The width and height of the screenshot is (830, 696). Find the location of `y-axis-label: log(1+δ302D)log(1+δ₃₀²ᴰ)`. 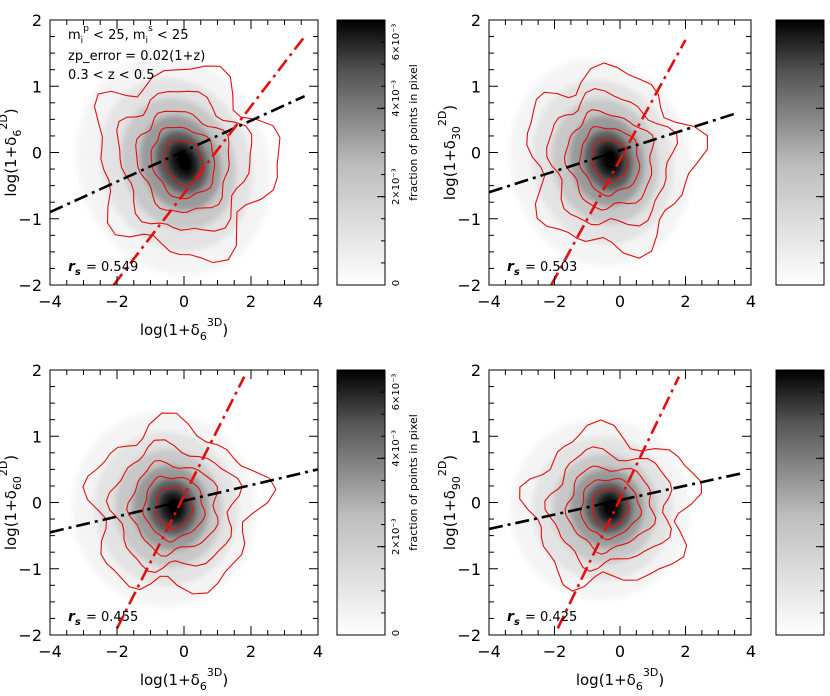

y-axis-label: log(1+δ302D)log(1+δ₃₀²ᴰ) is located at coordinates (449, 152).